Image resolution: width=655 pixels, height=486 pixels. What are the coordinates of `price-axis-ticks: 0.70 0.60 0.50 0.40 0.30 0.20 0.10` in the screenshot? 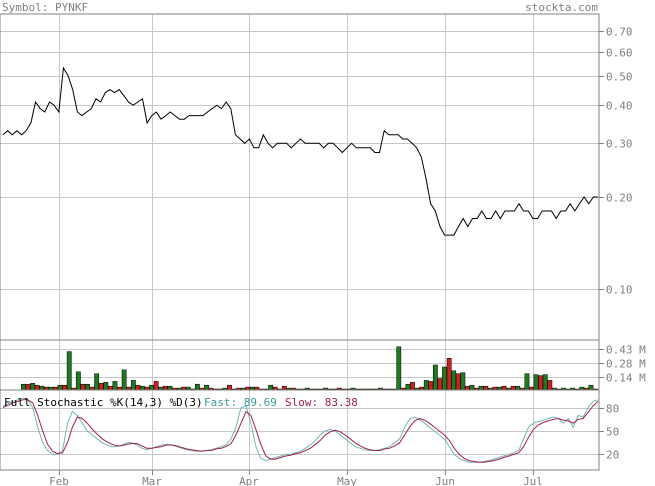 It's located at (616, 161).